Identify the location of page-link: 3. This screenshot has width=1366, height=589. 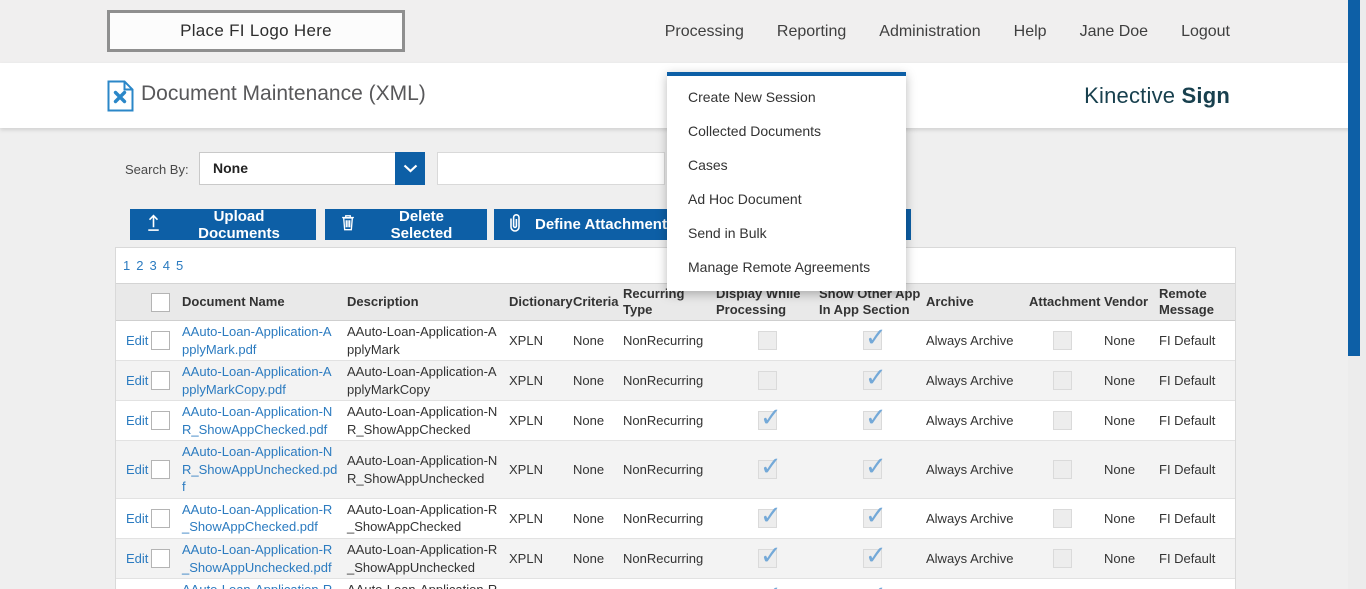
(153, 265).